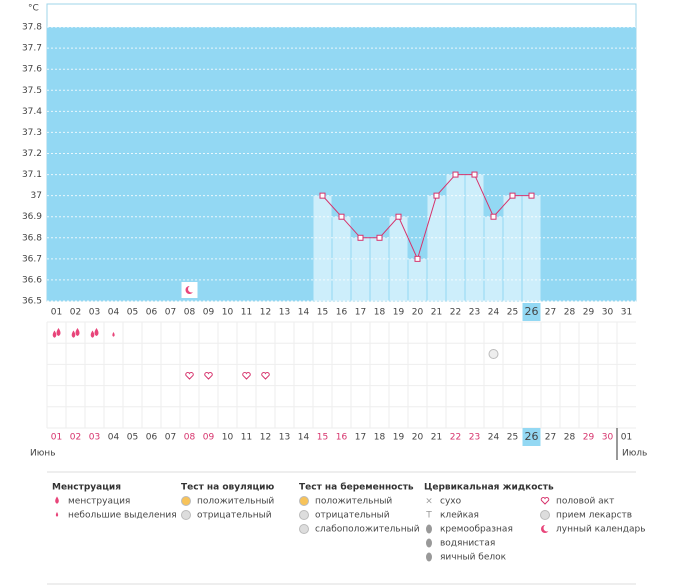 This screenshot has height=587, width=675. I want to click on y-tick-label: 36.5, so click(32, 302).